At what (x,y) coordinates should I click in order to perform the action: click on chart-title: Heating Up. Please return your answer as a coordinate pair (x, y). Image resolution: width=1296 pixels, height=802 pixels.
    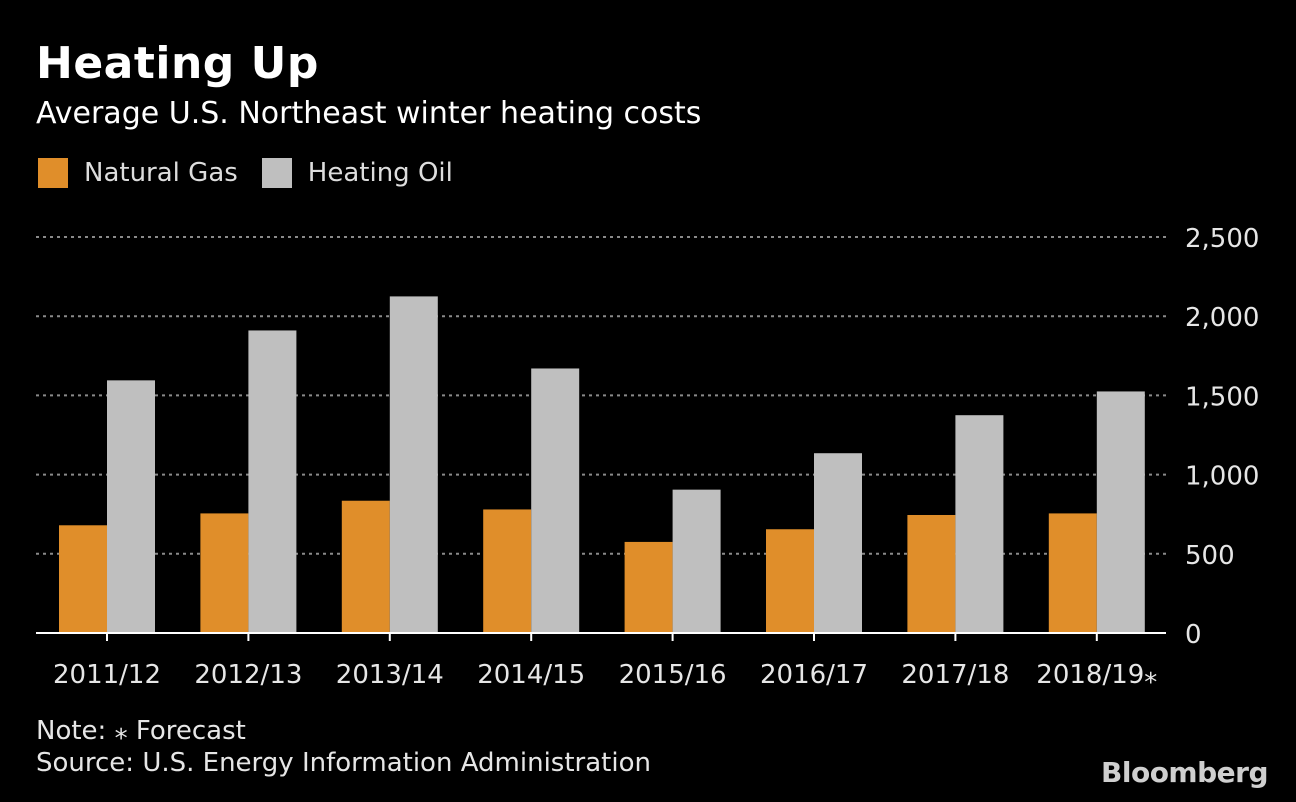
    Looking at the image, I should click on (177, 63).